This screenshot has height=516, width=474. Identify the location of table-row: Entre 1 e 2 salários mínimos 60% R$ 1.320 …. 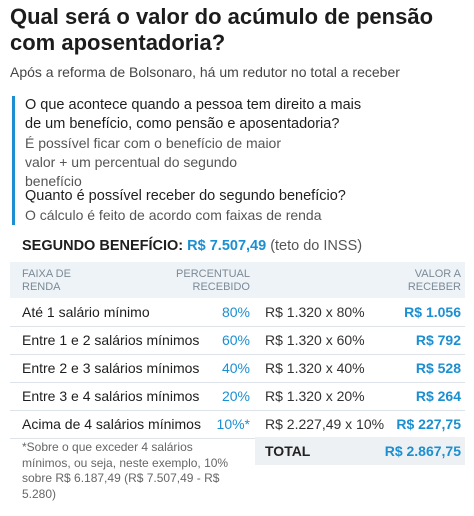
(237, 340).